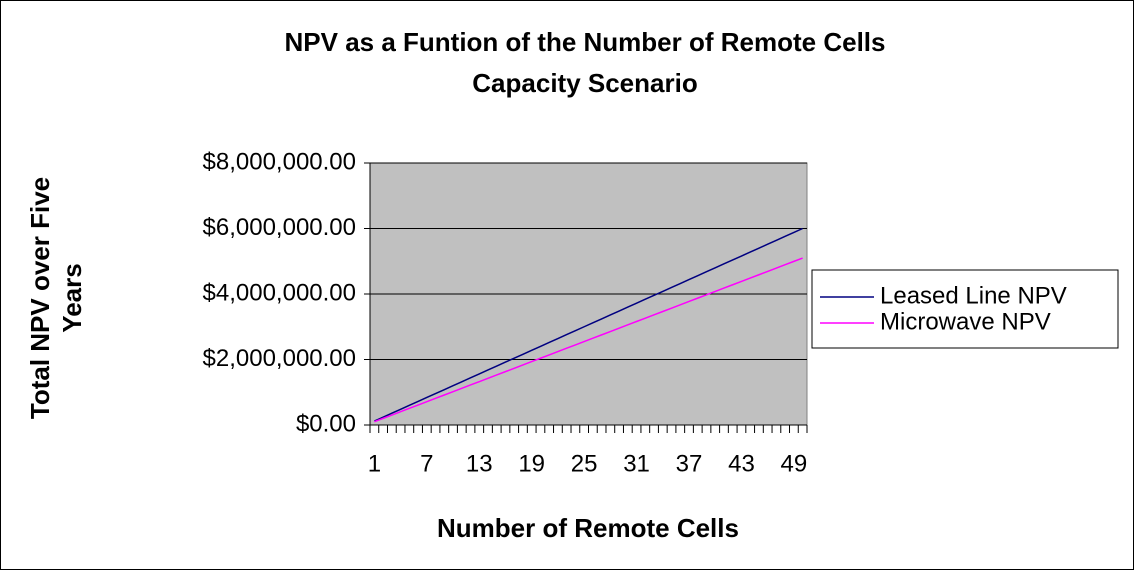 The width and height of the screenshot is (1135, 571). Describe the element at coordinates (374, 463) in the screenshot. I see `x-tick-label: 1` at that location.